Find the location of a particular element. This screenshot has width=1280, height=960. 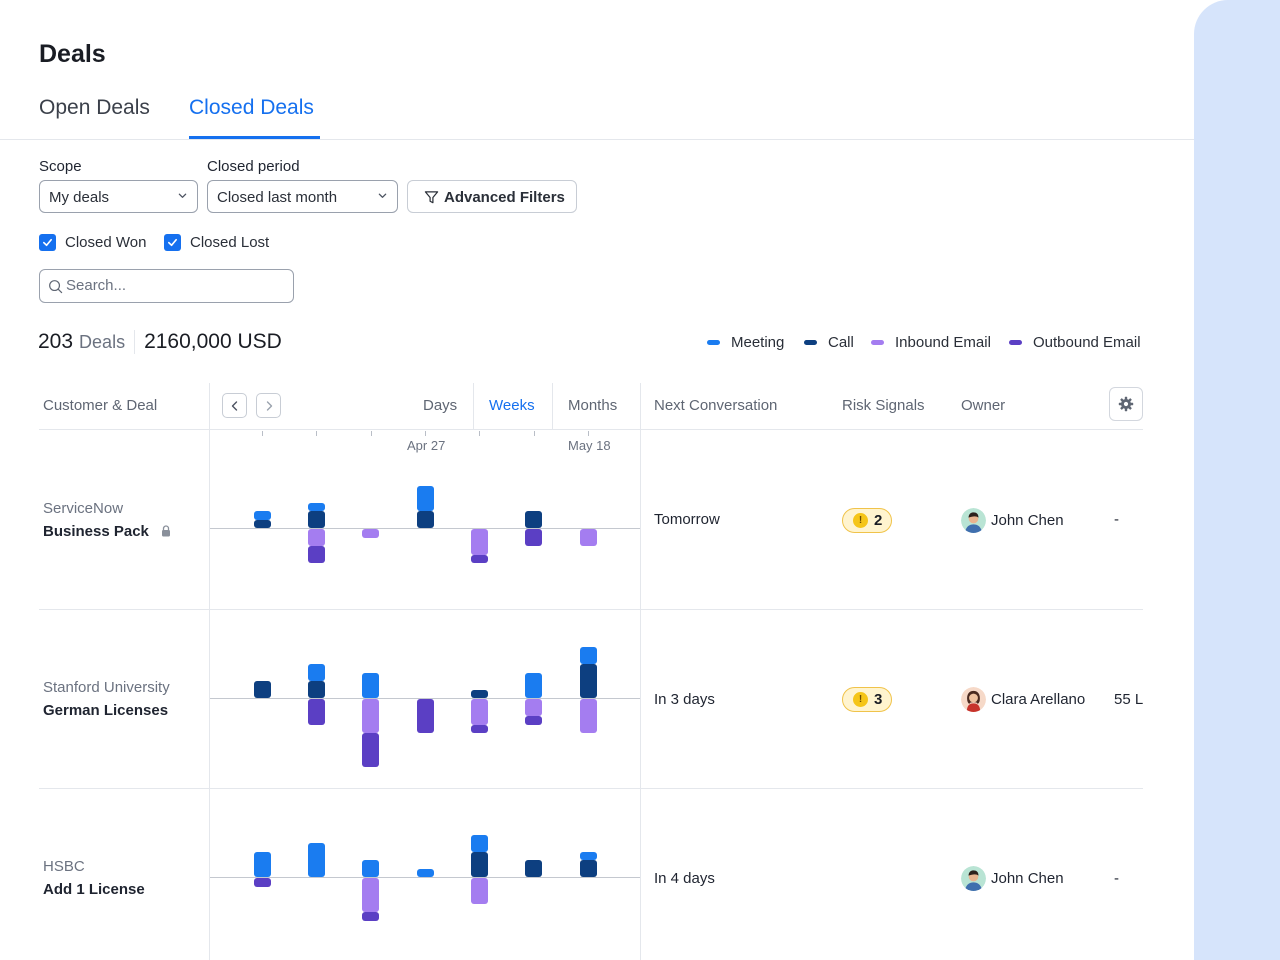

closed-period-label: Closed period is located at coordinates (253, 166).